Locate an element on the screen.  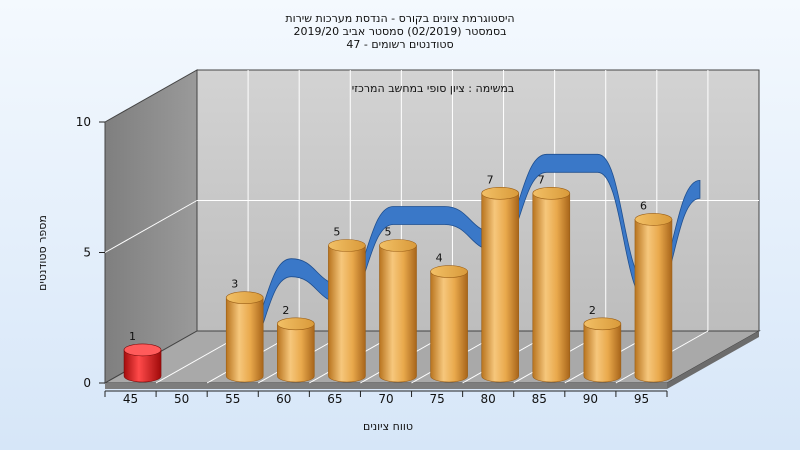
data-label: 1 is located at coordinates (132, 336).